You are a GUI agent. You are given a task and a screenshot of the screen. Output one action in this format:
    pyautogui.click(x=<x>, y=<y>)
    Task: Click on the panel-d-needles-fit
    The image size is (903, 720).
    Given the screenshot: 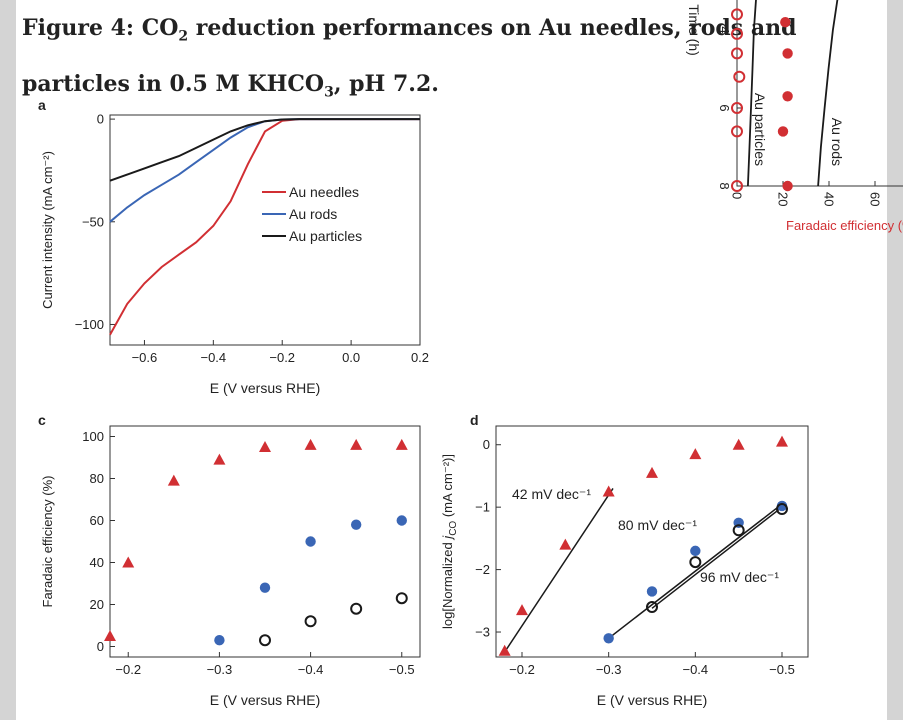 What is the action you would take?
    pyautogui.click(x=559, y=570)
    